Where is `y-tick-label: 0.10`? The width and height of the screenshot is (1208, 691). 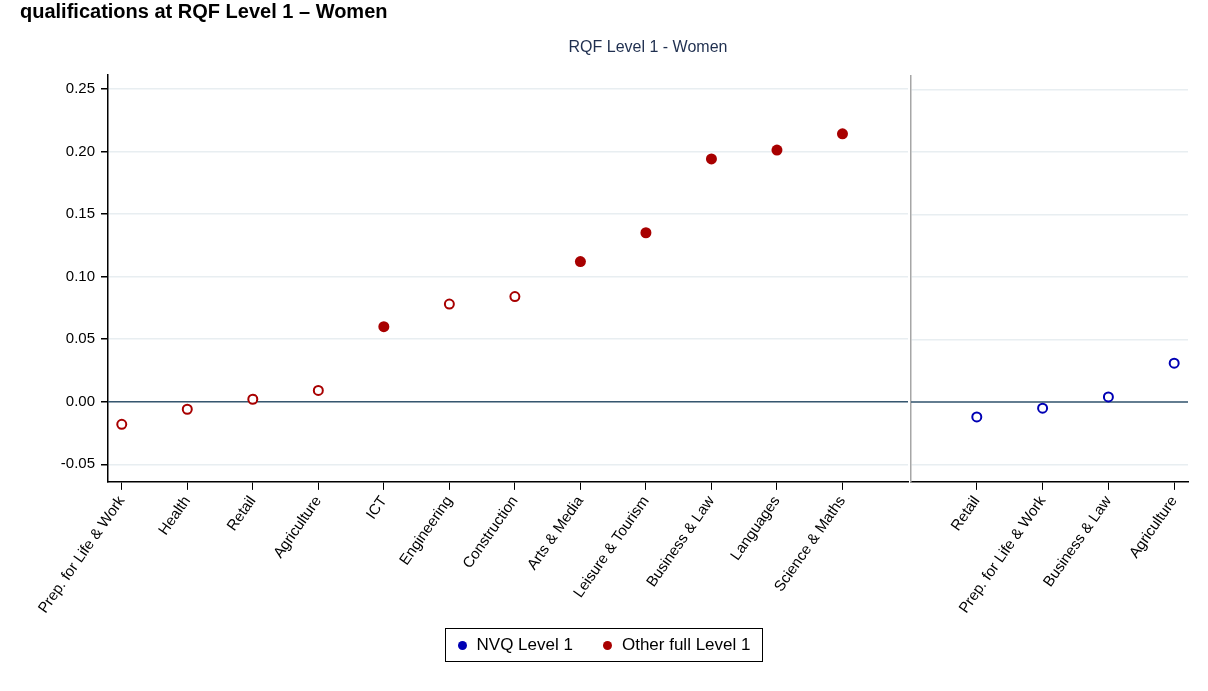 y-tick-label: 0.10 is located at coordinates (80, 275).